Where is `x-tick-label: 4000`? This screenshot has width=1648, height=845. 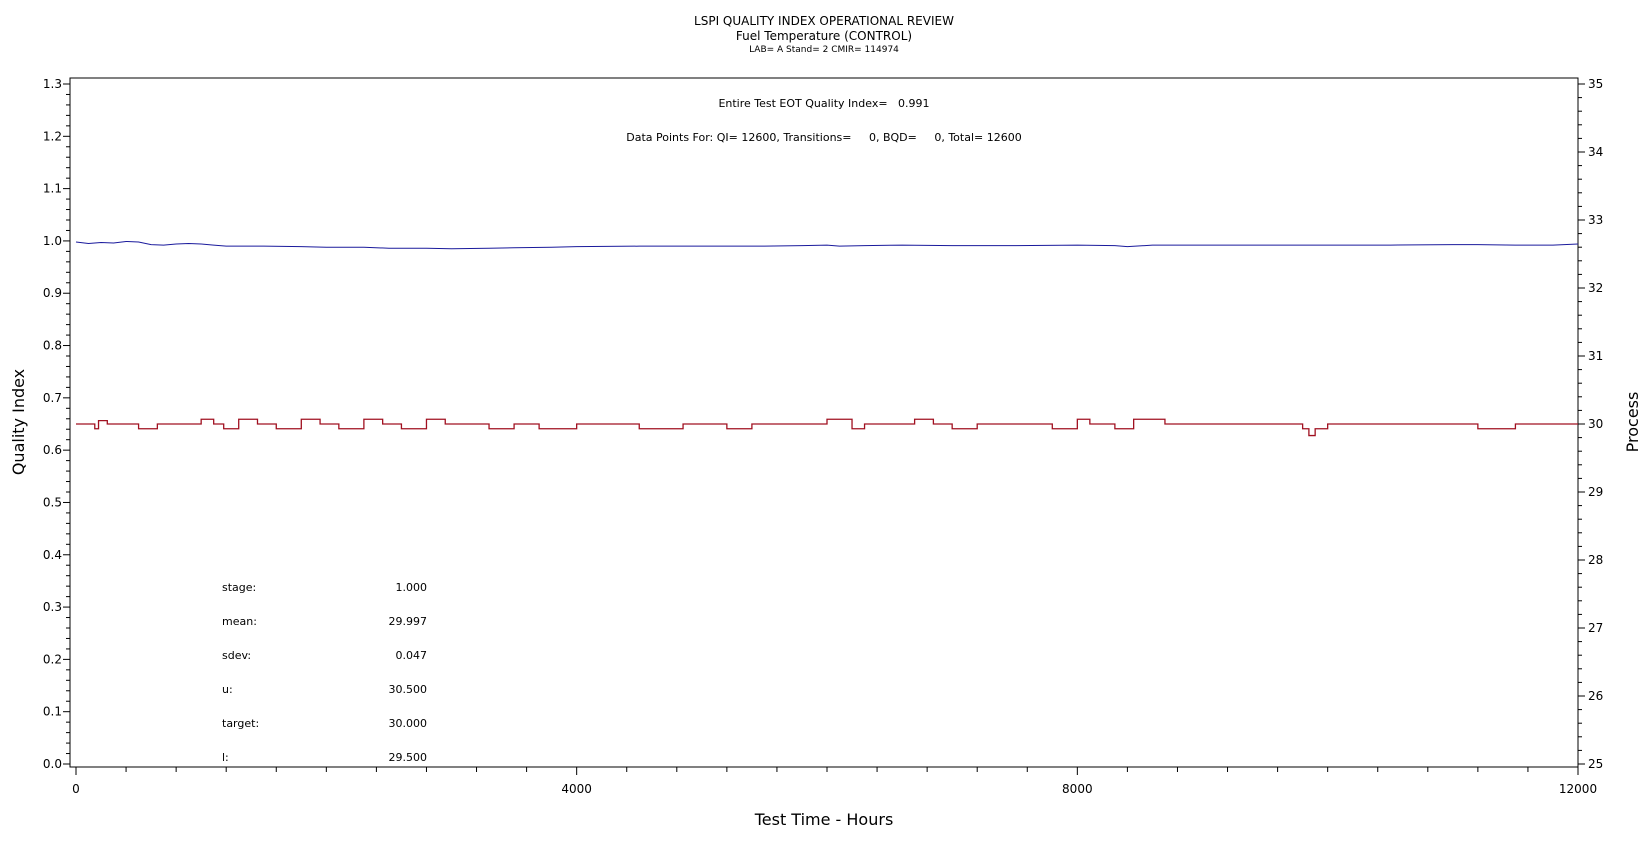 x-tick-label: 4000 is located at coordinates (576, 789).